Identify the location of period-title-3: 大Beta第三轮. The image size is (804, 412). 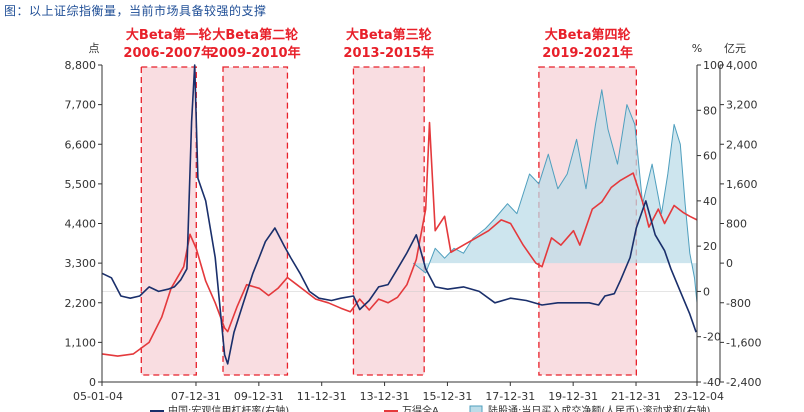
(389, 35).